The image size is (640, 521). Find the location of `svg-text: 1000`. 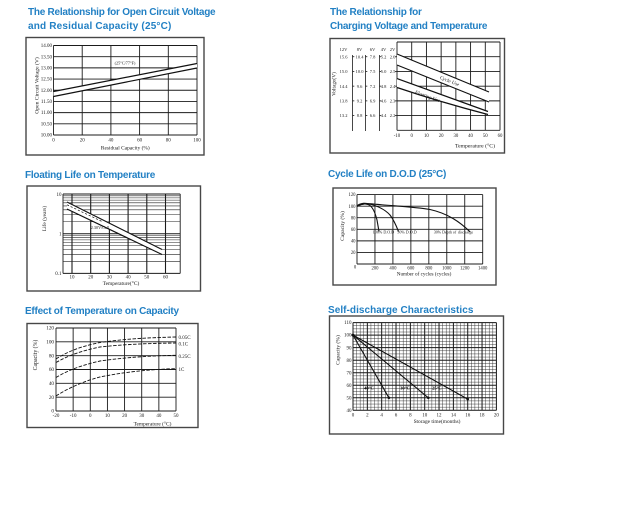

svg-text: 1000 is located at coordinates (447, 269).